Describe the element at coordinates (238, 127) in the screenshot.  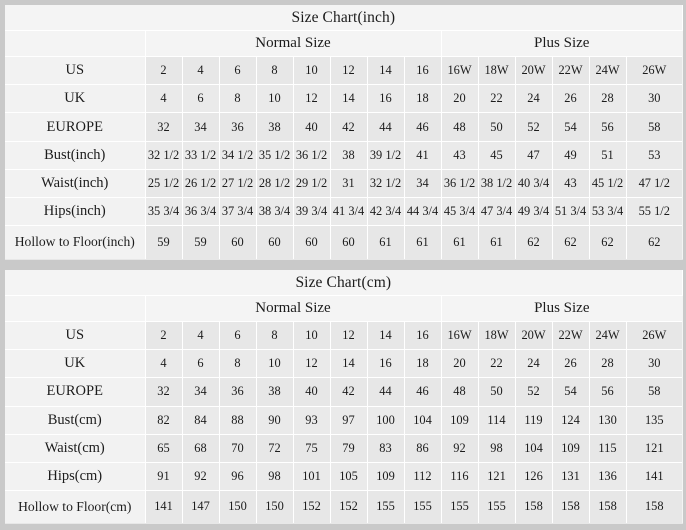
I see `data-cell: 36` at that location.